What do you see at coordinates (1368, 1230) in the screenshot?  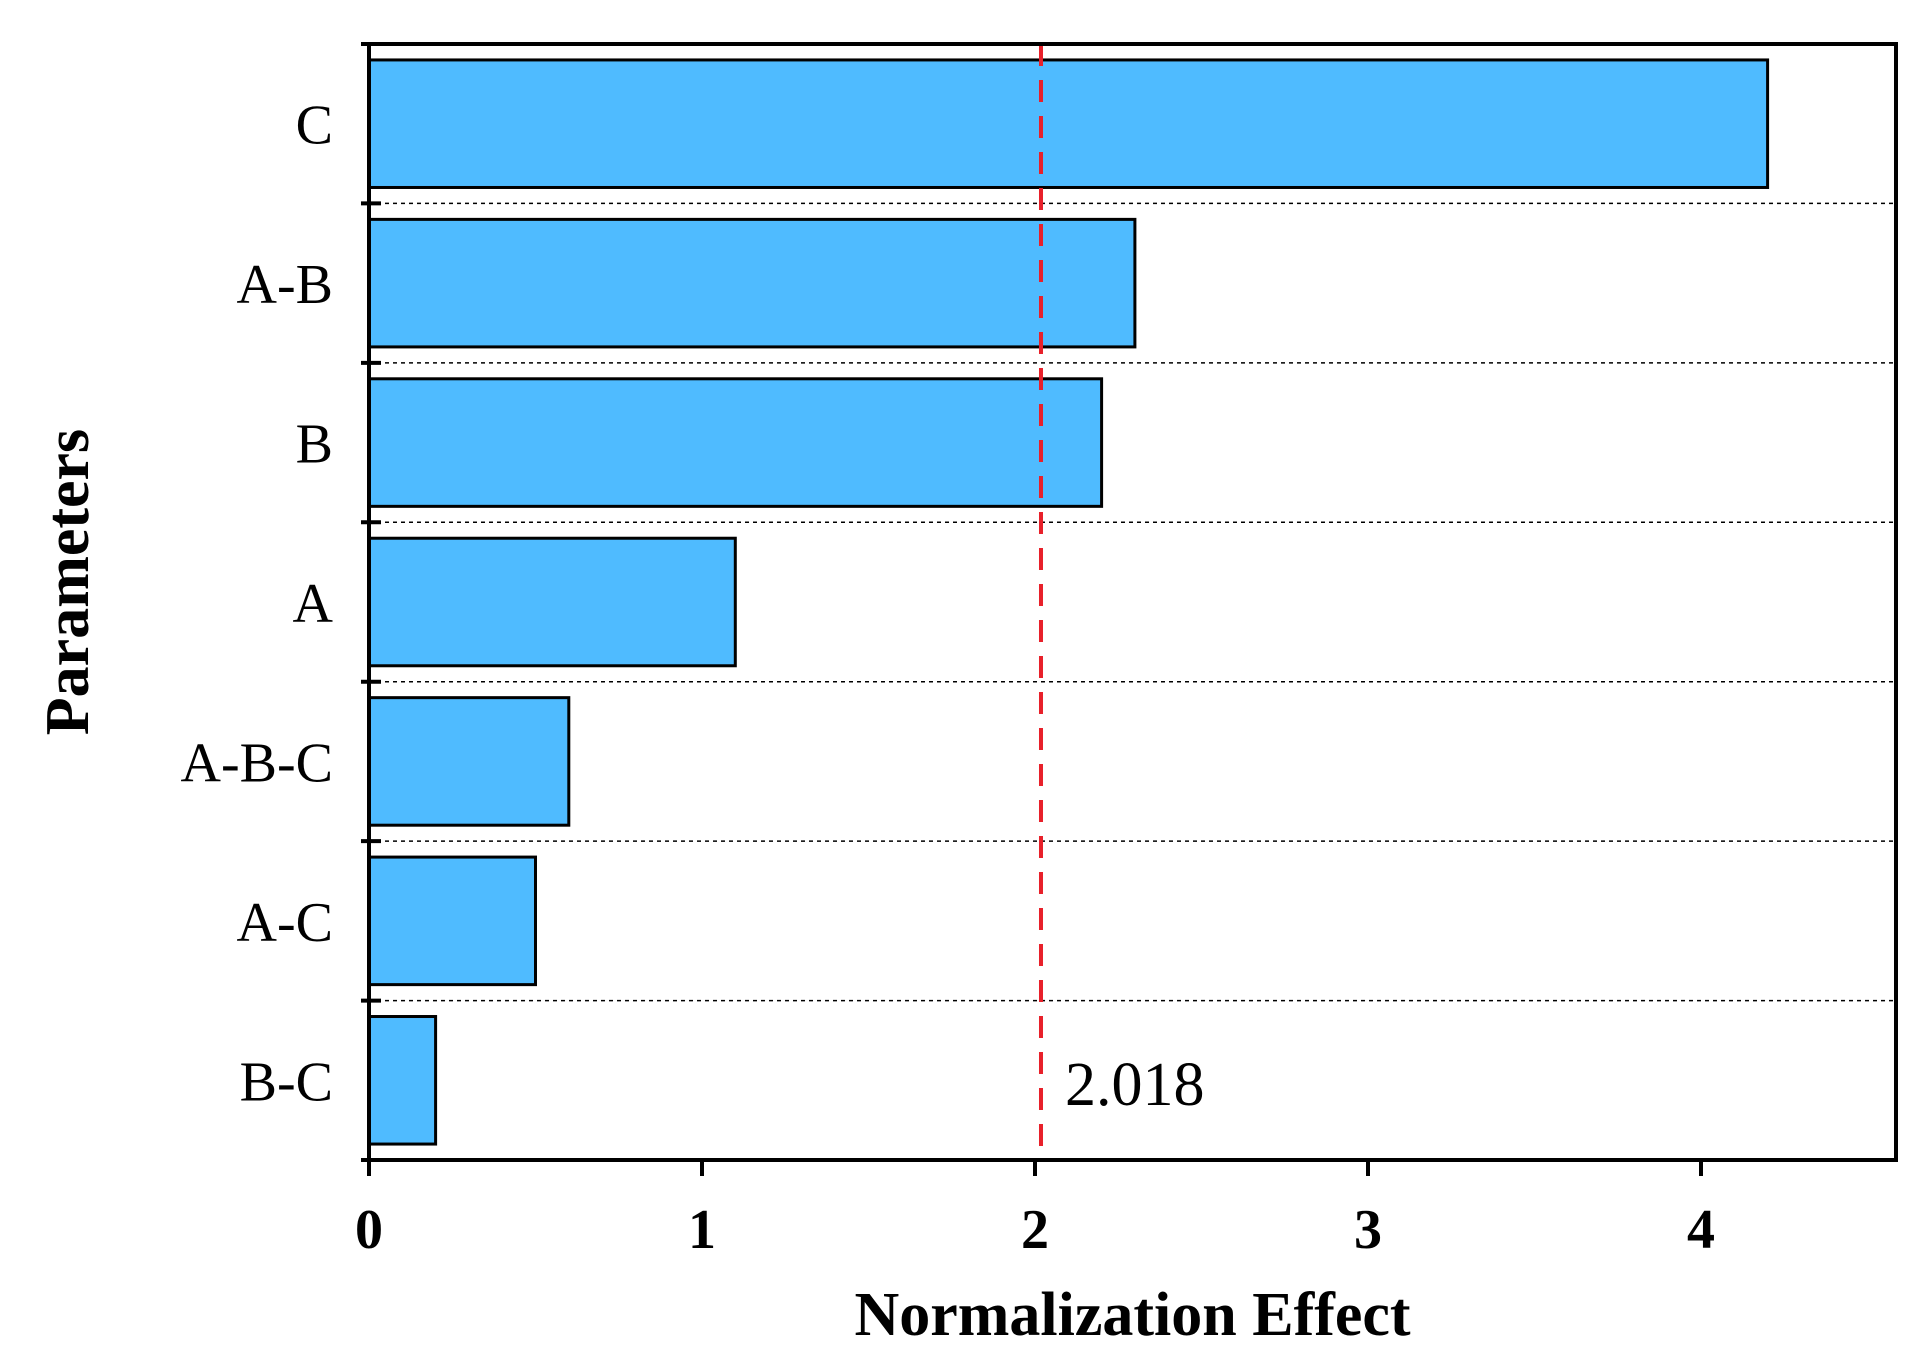 I see `x-tick-label: 3` at bounding box center [1368, 1230].